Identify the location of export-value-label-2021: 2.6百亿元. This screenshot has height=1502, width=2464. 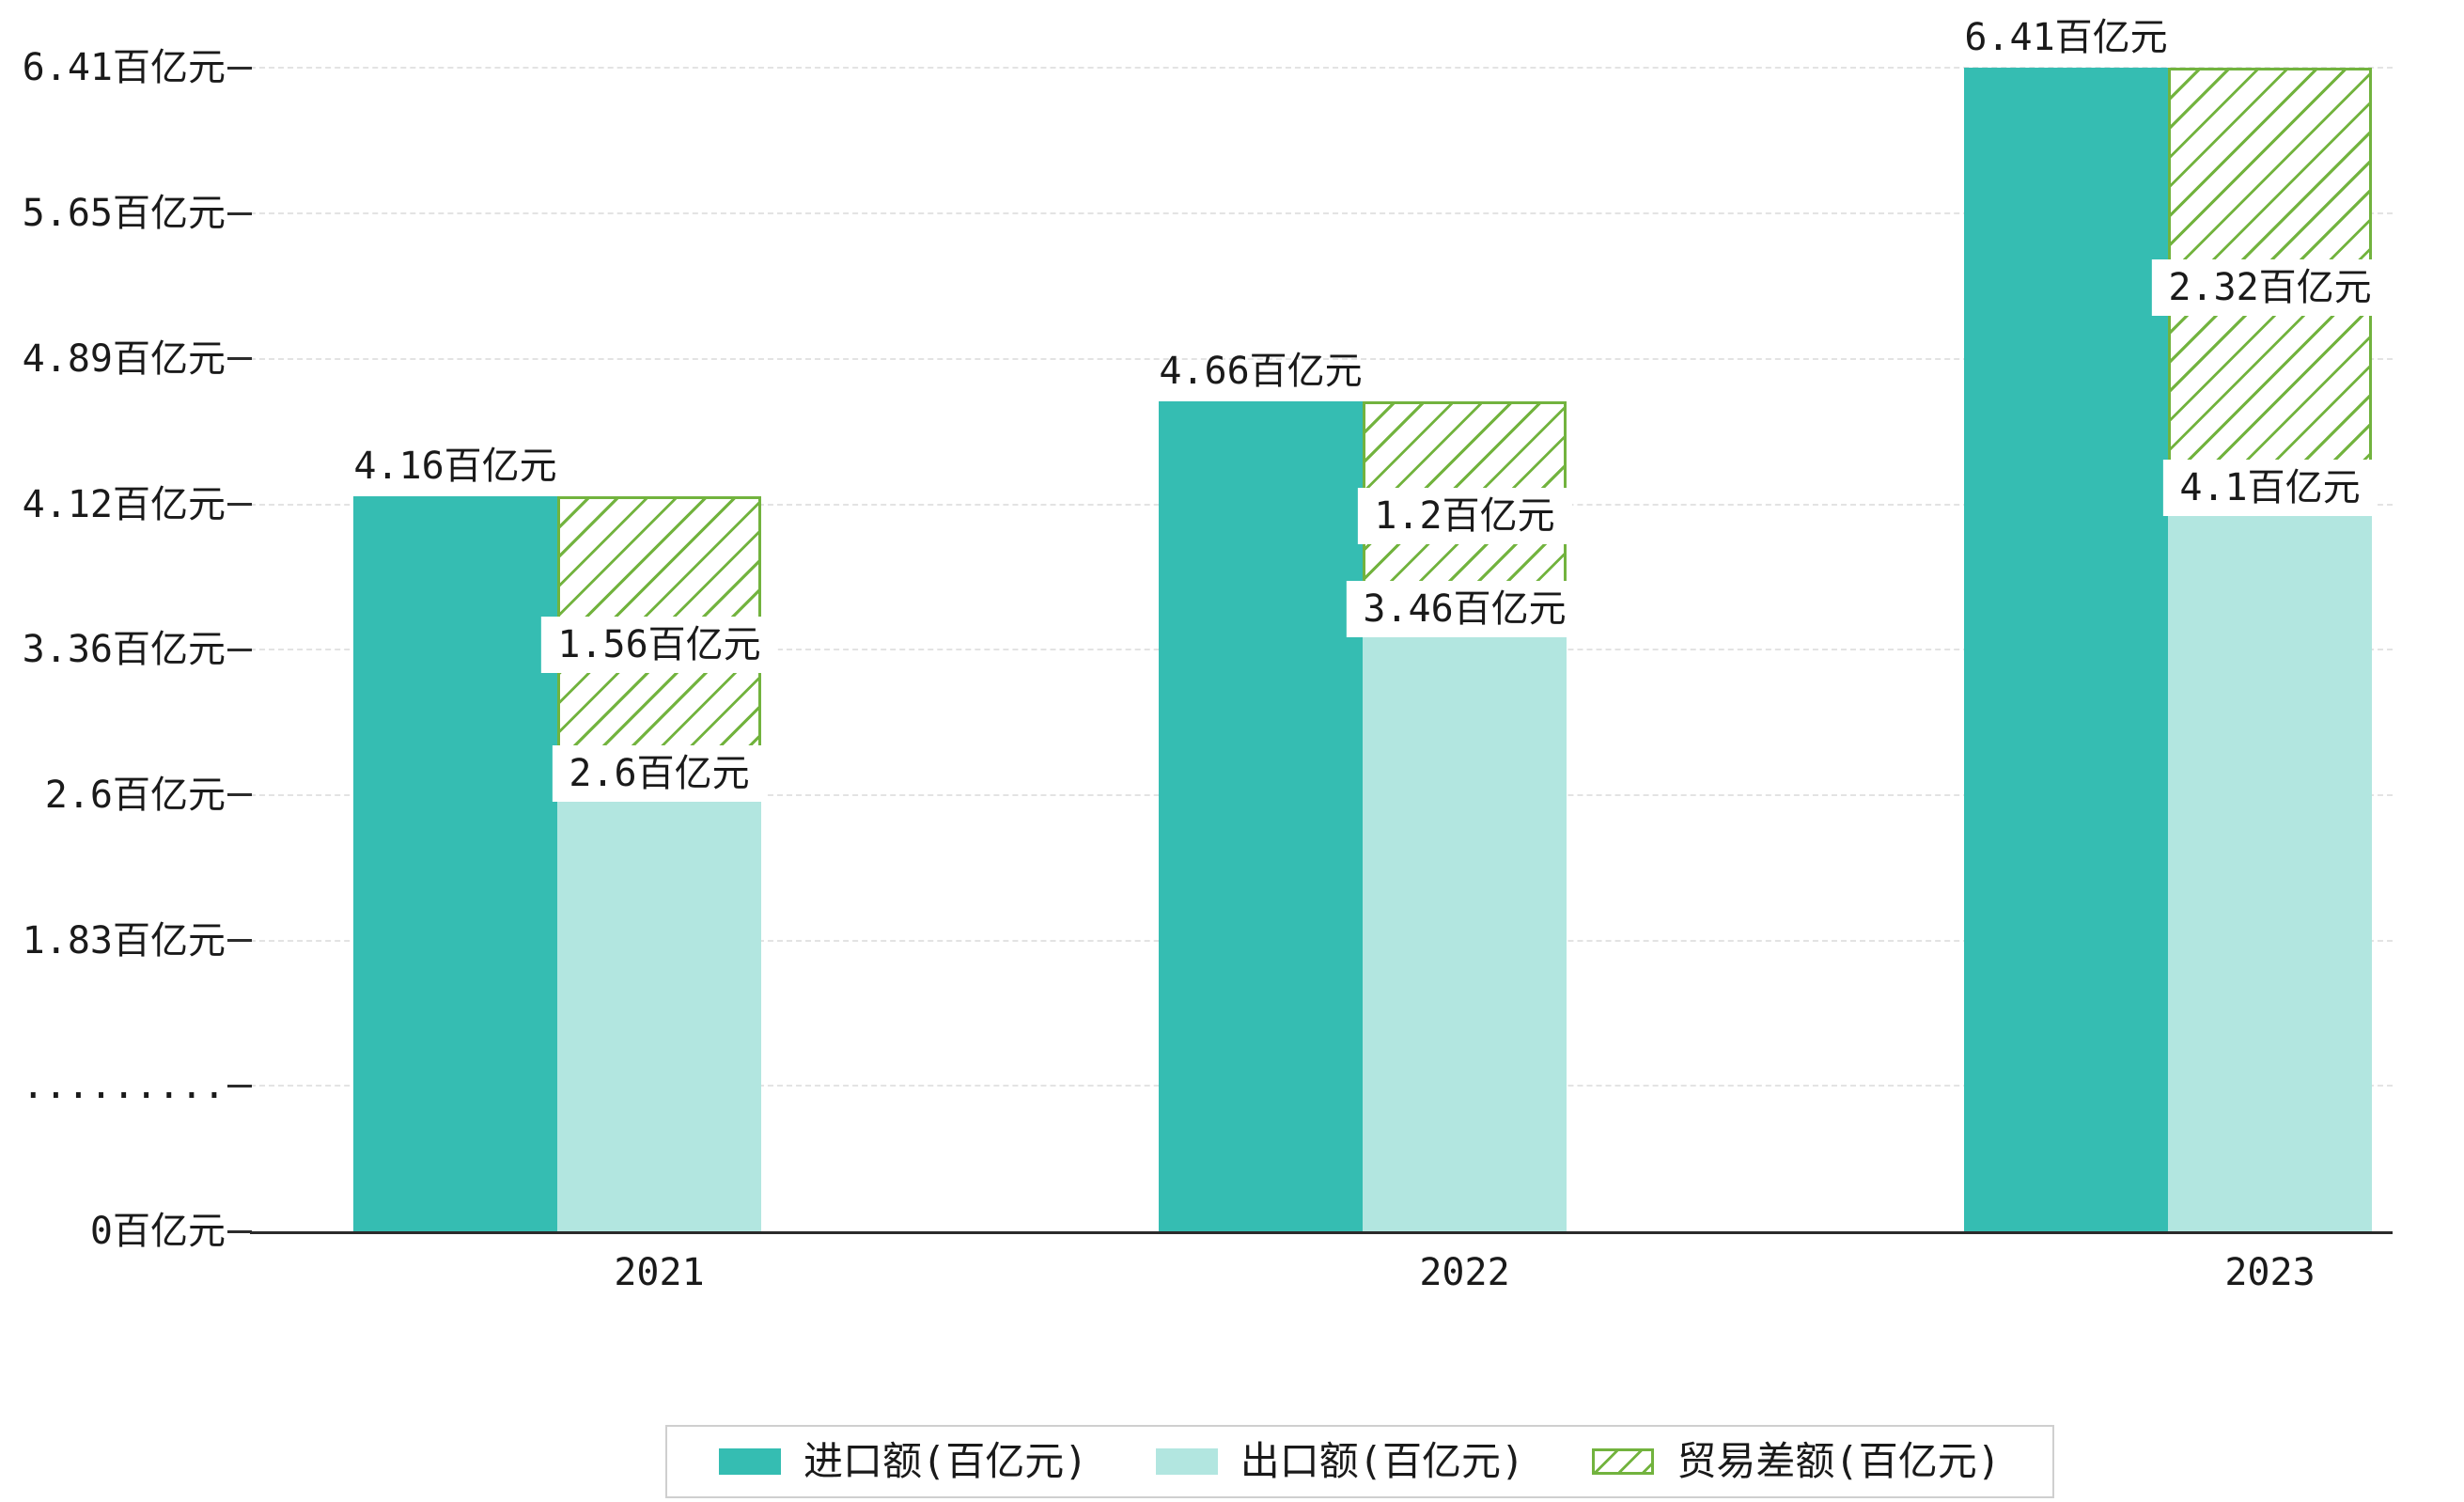
(659, 773).